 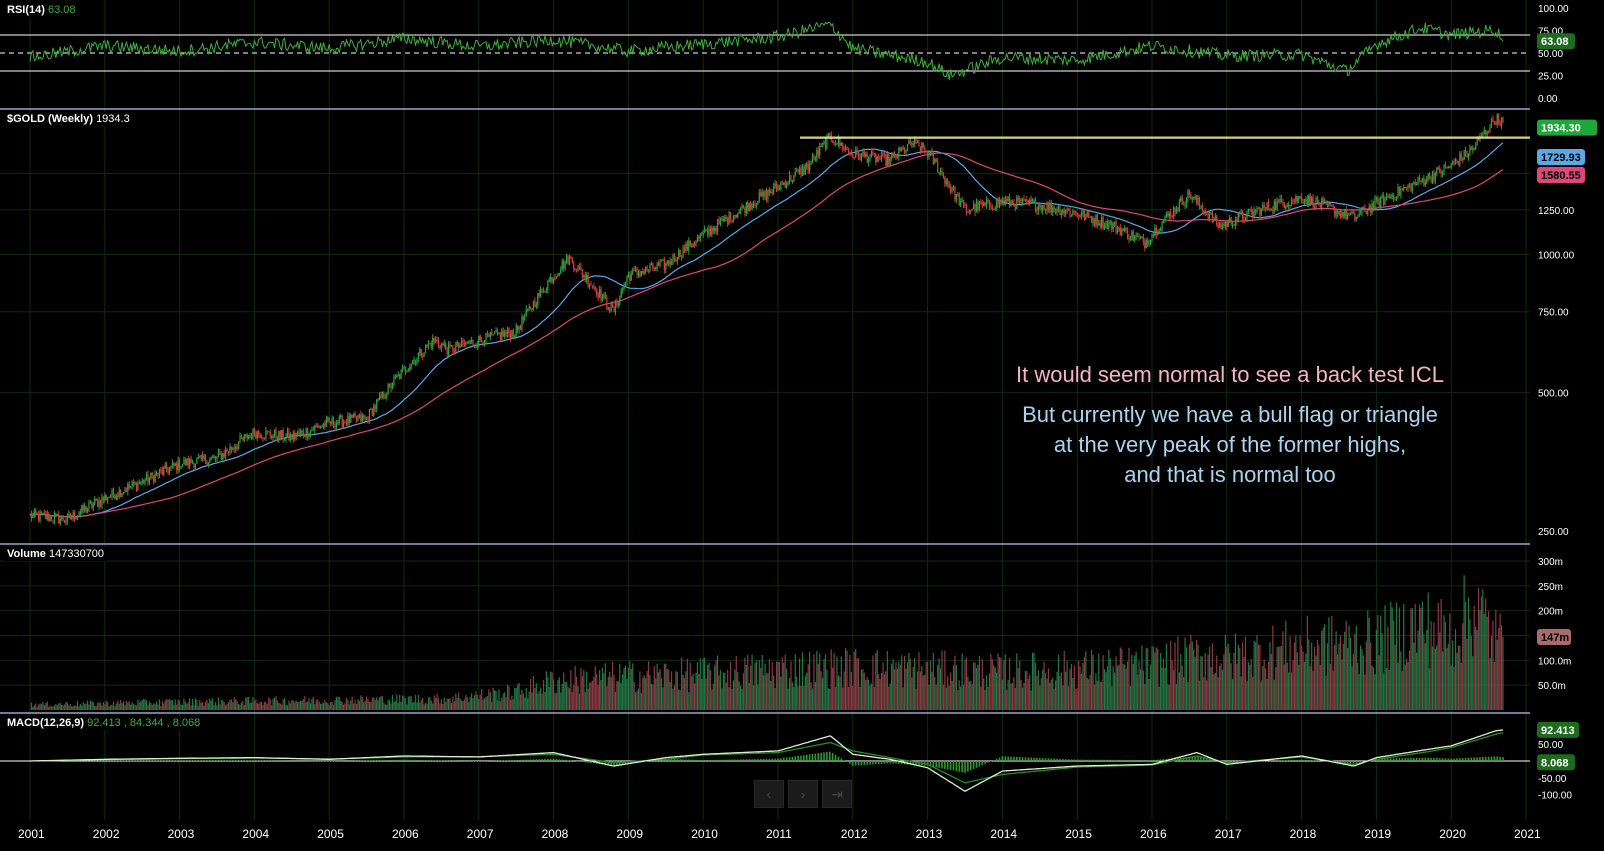 What do you see at coordinates (1230, 475) in the screenshot?
I see `annotation-line-4: and that is normal too` at bounding box center [1230, 475].